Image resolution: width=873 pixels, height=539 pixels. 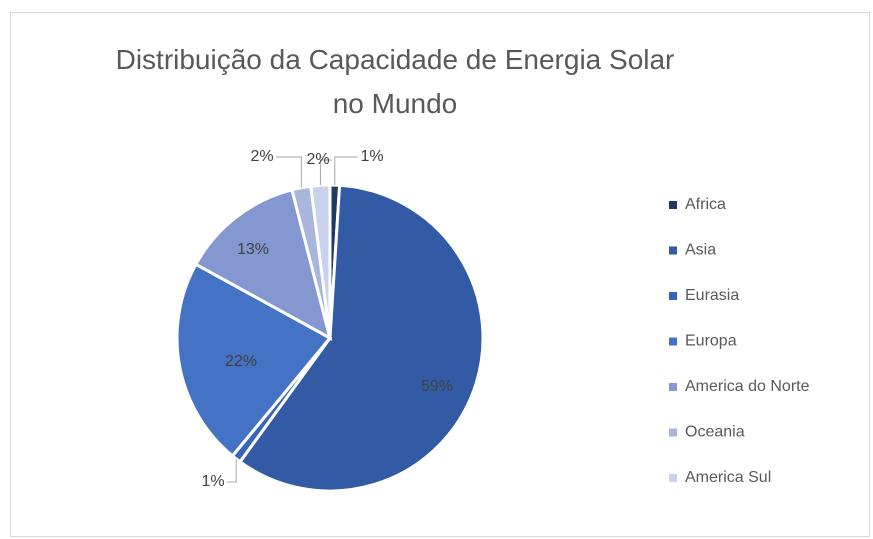 What do you see at coordinates (715, 432) in the screenshot?
I see `legend-label: Oceania` at bounding box center [715, 432].